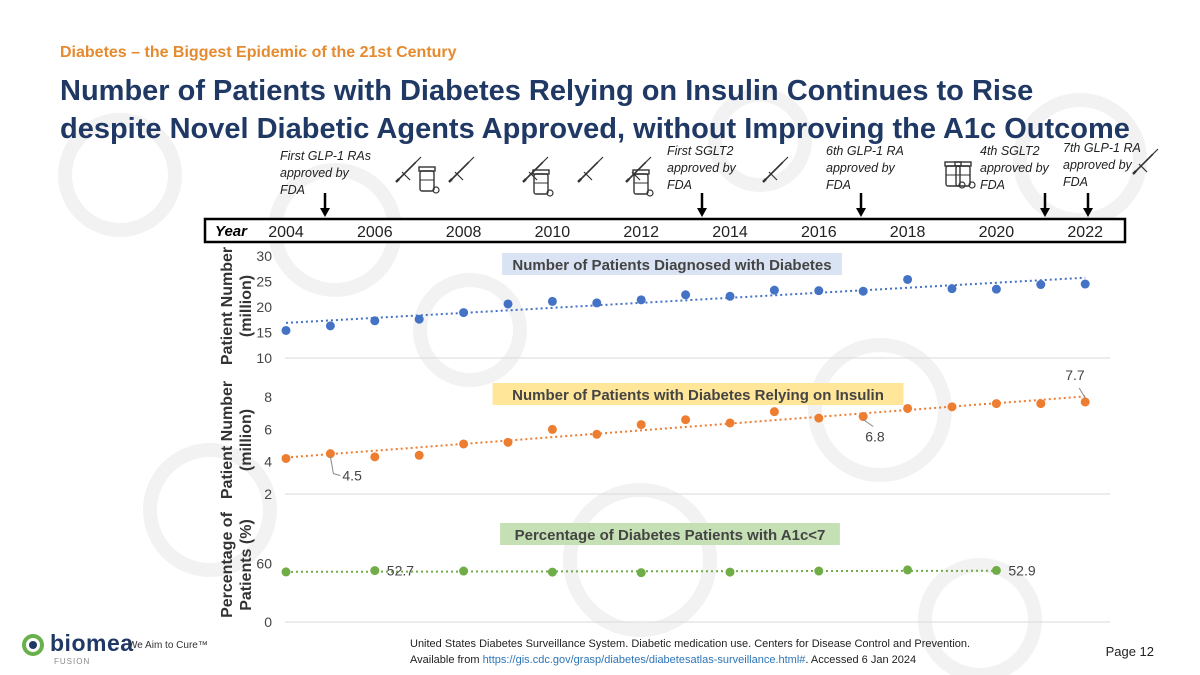 This screenshot has height=675, width=1200. Describe the element at coordinates (1015, 180) in the screenshot. I see `approval-event: 4th SGLT2 approved by FDA` at that location.